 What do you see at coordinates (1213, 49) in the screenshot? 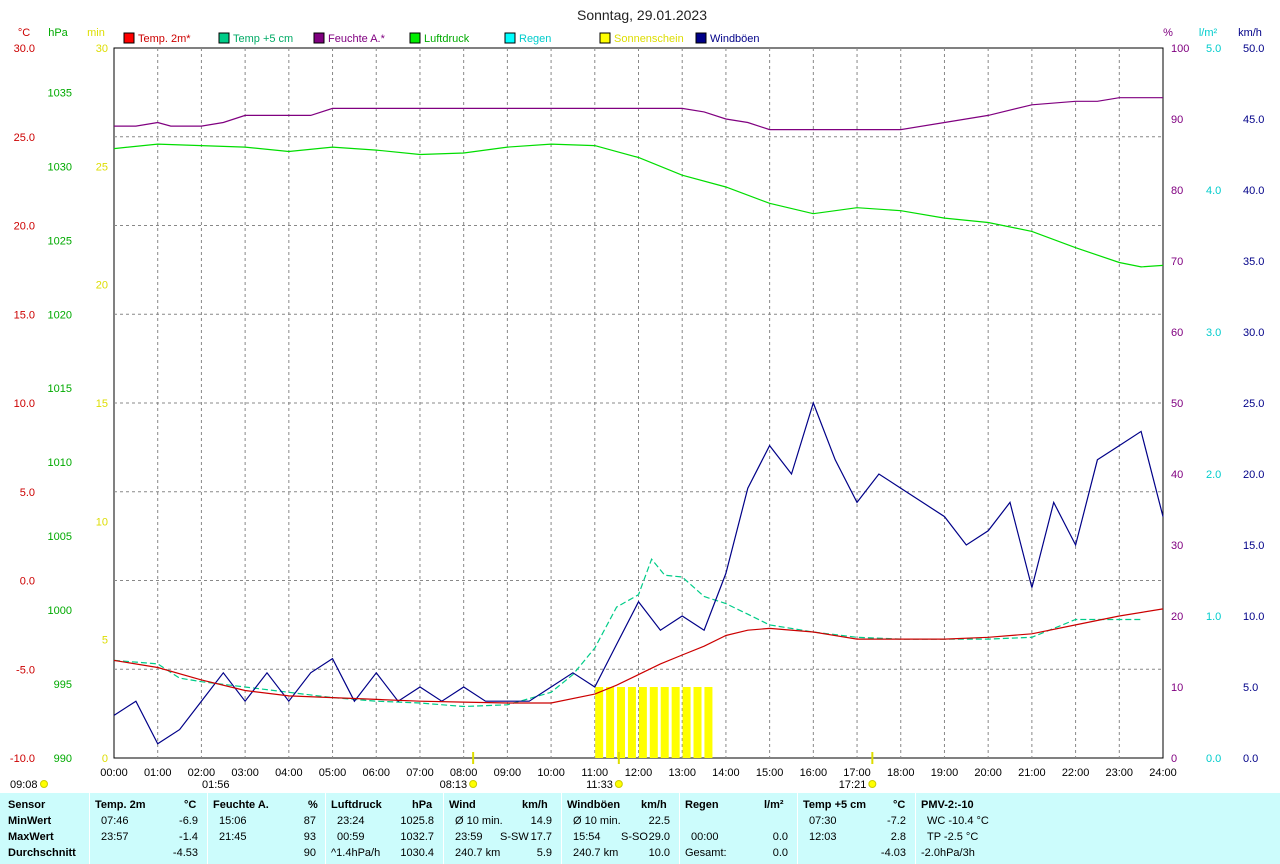
I see `rain-axis-tick-label: 5.0` at bounding box center [1213, 49].